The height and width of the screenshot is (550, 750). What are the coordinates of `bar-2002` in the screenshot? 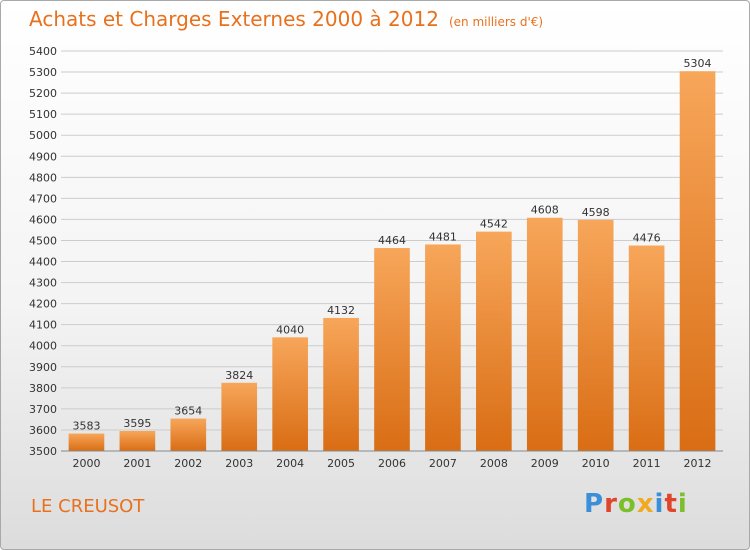 It's located at (188, 434).